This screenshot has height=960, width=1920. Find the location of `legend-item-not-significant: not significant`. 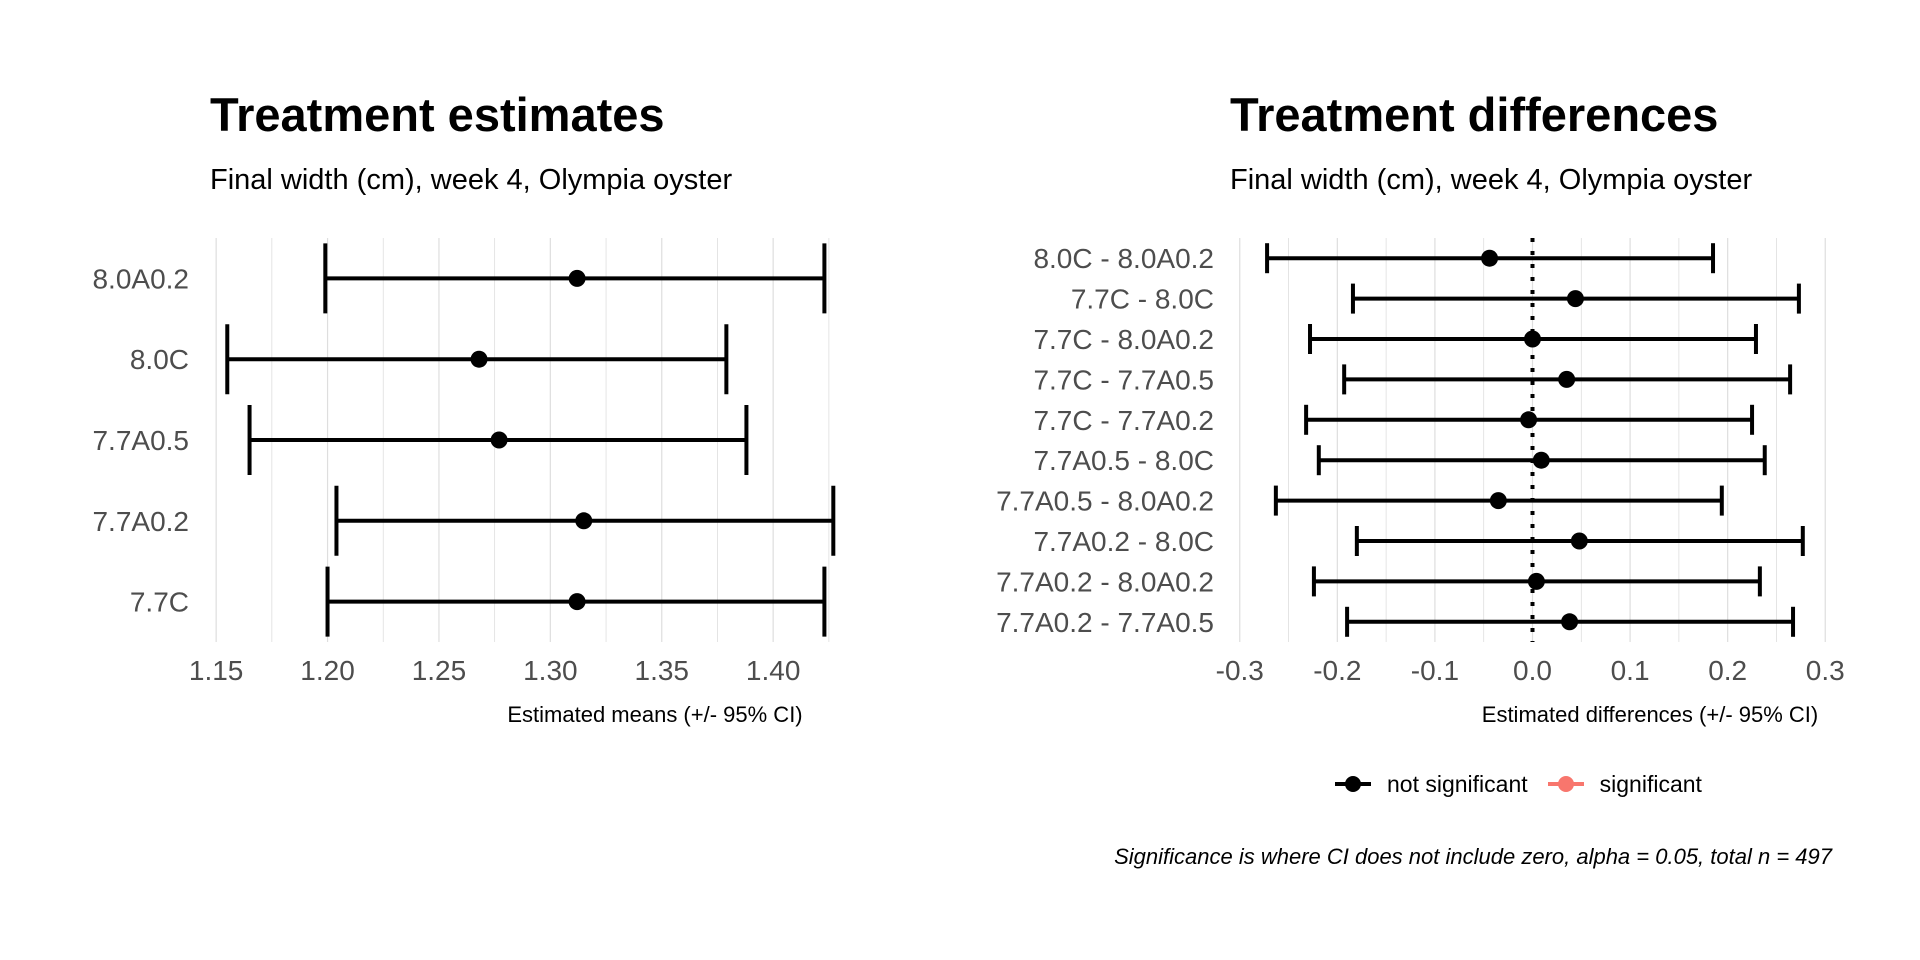

legend-item-not-significant: not significant is located at coordinates (1430, 784).